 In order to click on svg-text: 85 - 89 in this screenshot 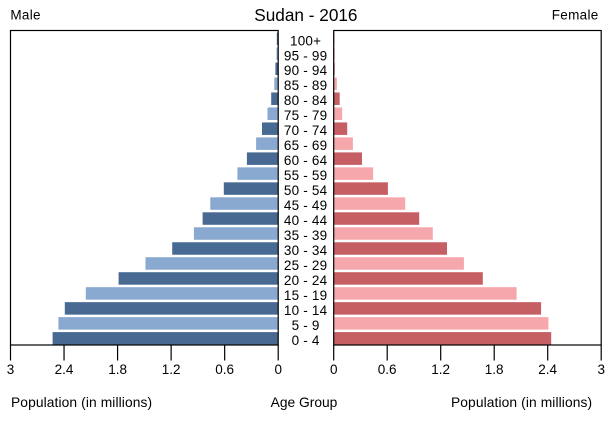, I will do `click(305, 85)`.